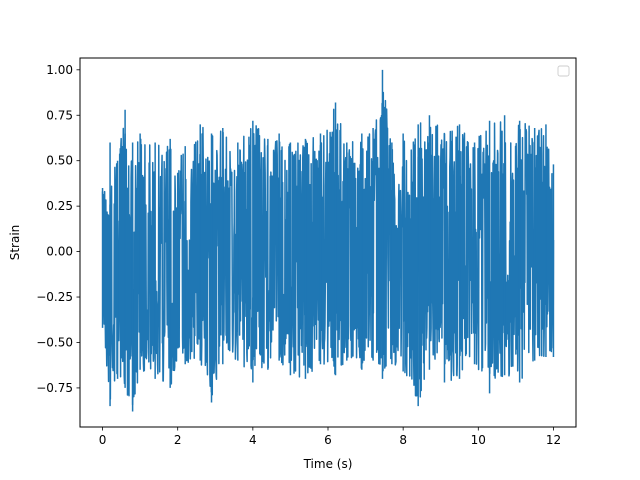 The width and height of the screenshot is (640, 480). Describe the element at coordinates (59, 206) in the screenshot. I see `y-tick-label: 0.25` at that location.